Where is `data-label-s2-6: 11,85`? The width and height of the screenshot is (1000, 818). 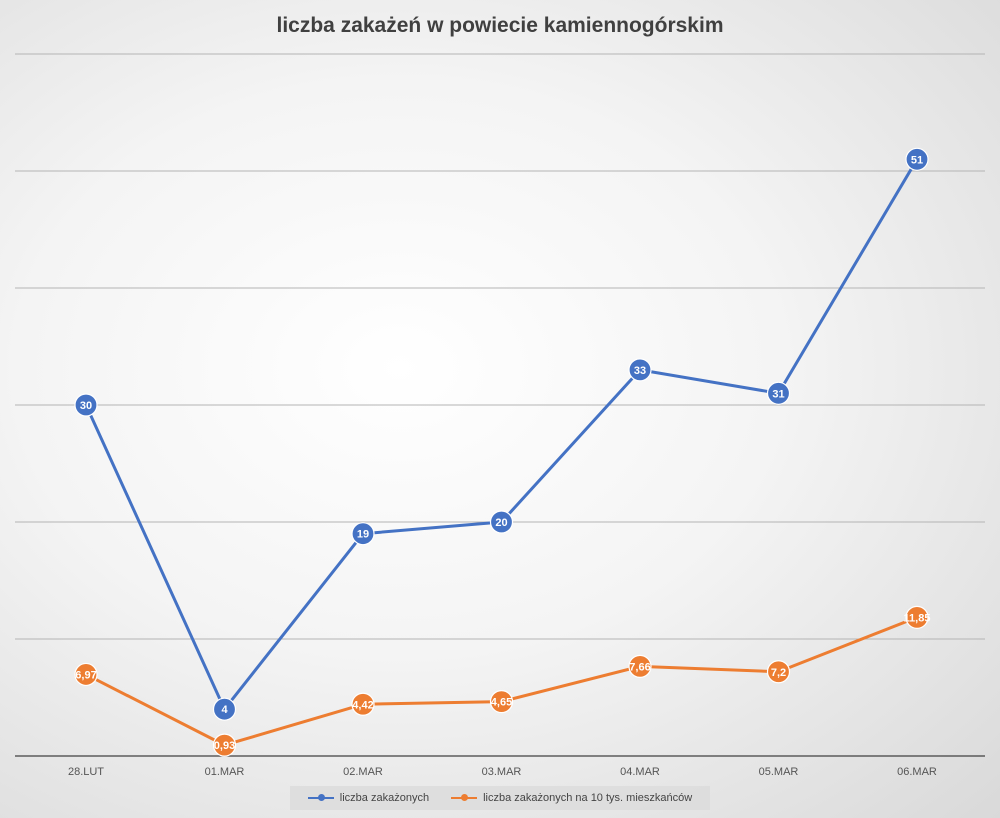
data-label-s2-6: 11,85 is located at coordinates (917, 618).